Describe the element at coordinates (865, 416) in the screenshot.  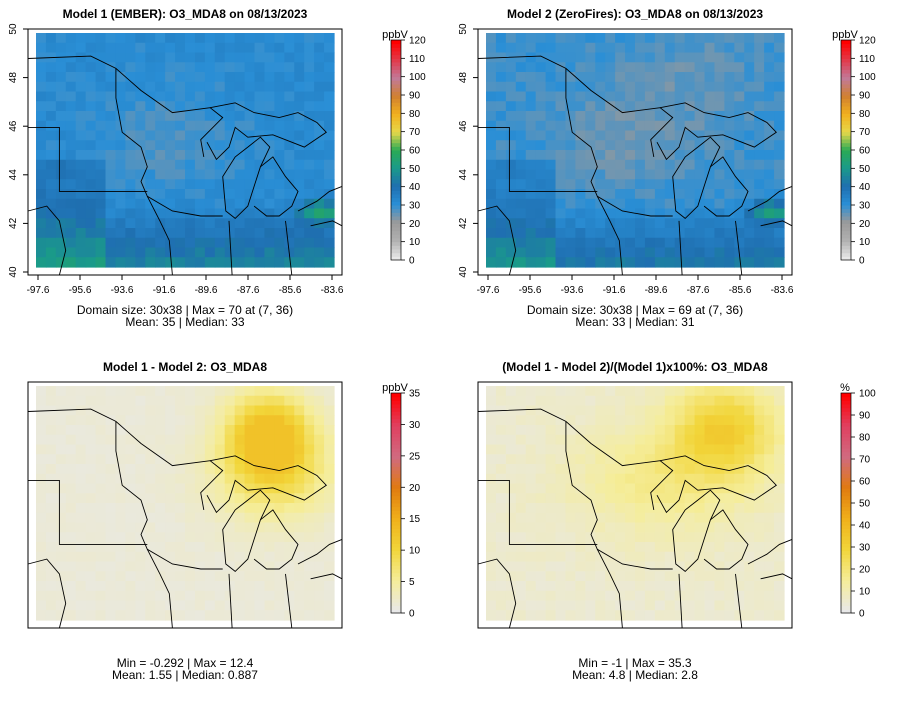
I see `colorbar-tick-label: 90` at that location.